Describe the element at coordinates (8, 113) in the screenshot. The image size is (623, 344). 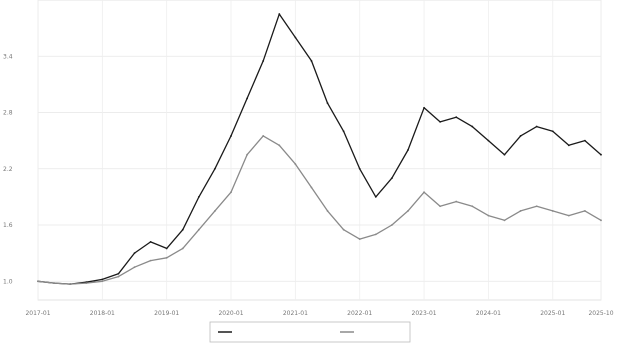
I see `y-tick-label: 2.8` at that location.